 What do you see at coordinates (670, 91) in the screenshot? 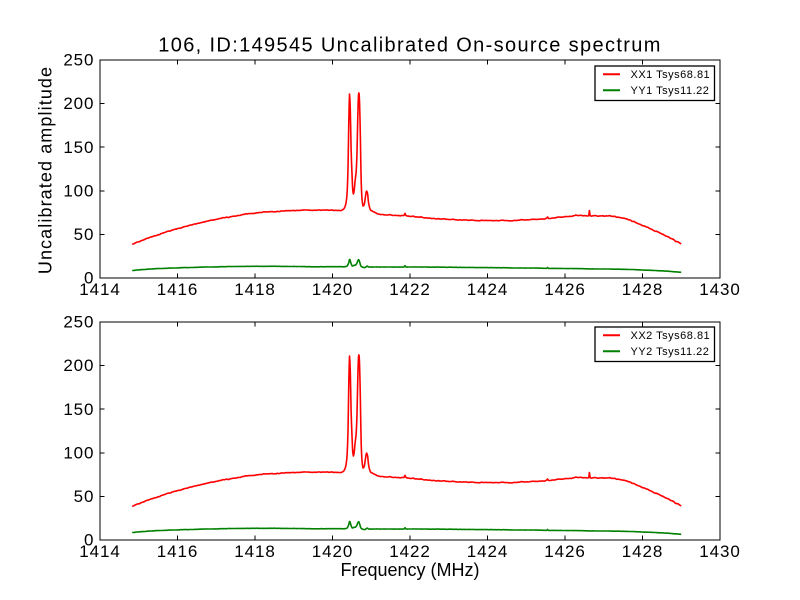
I see `svg-text: YY1 Tsys11.22` at bounding box center [670, 91].